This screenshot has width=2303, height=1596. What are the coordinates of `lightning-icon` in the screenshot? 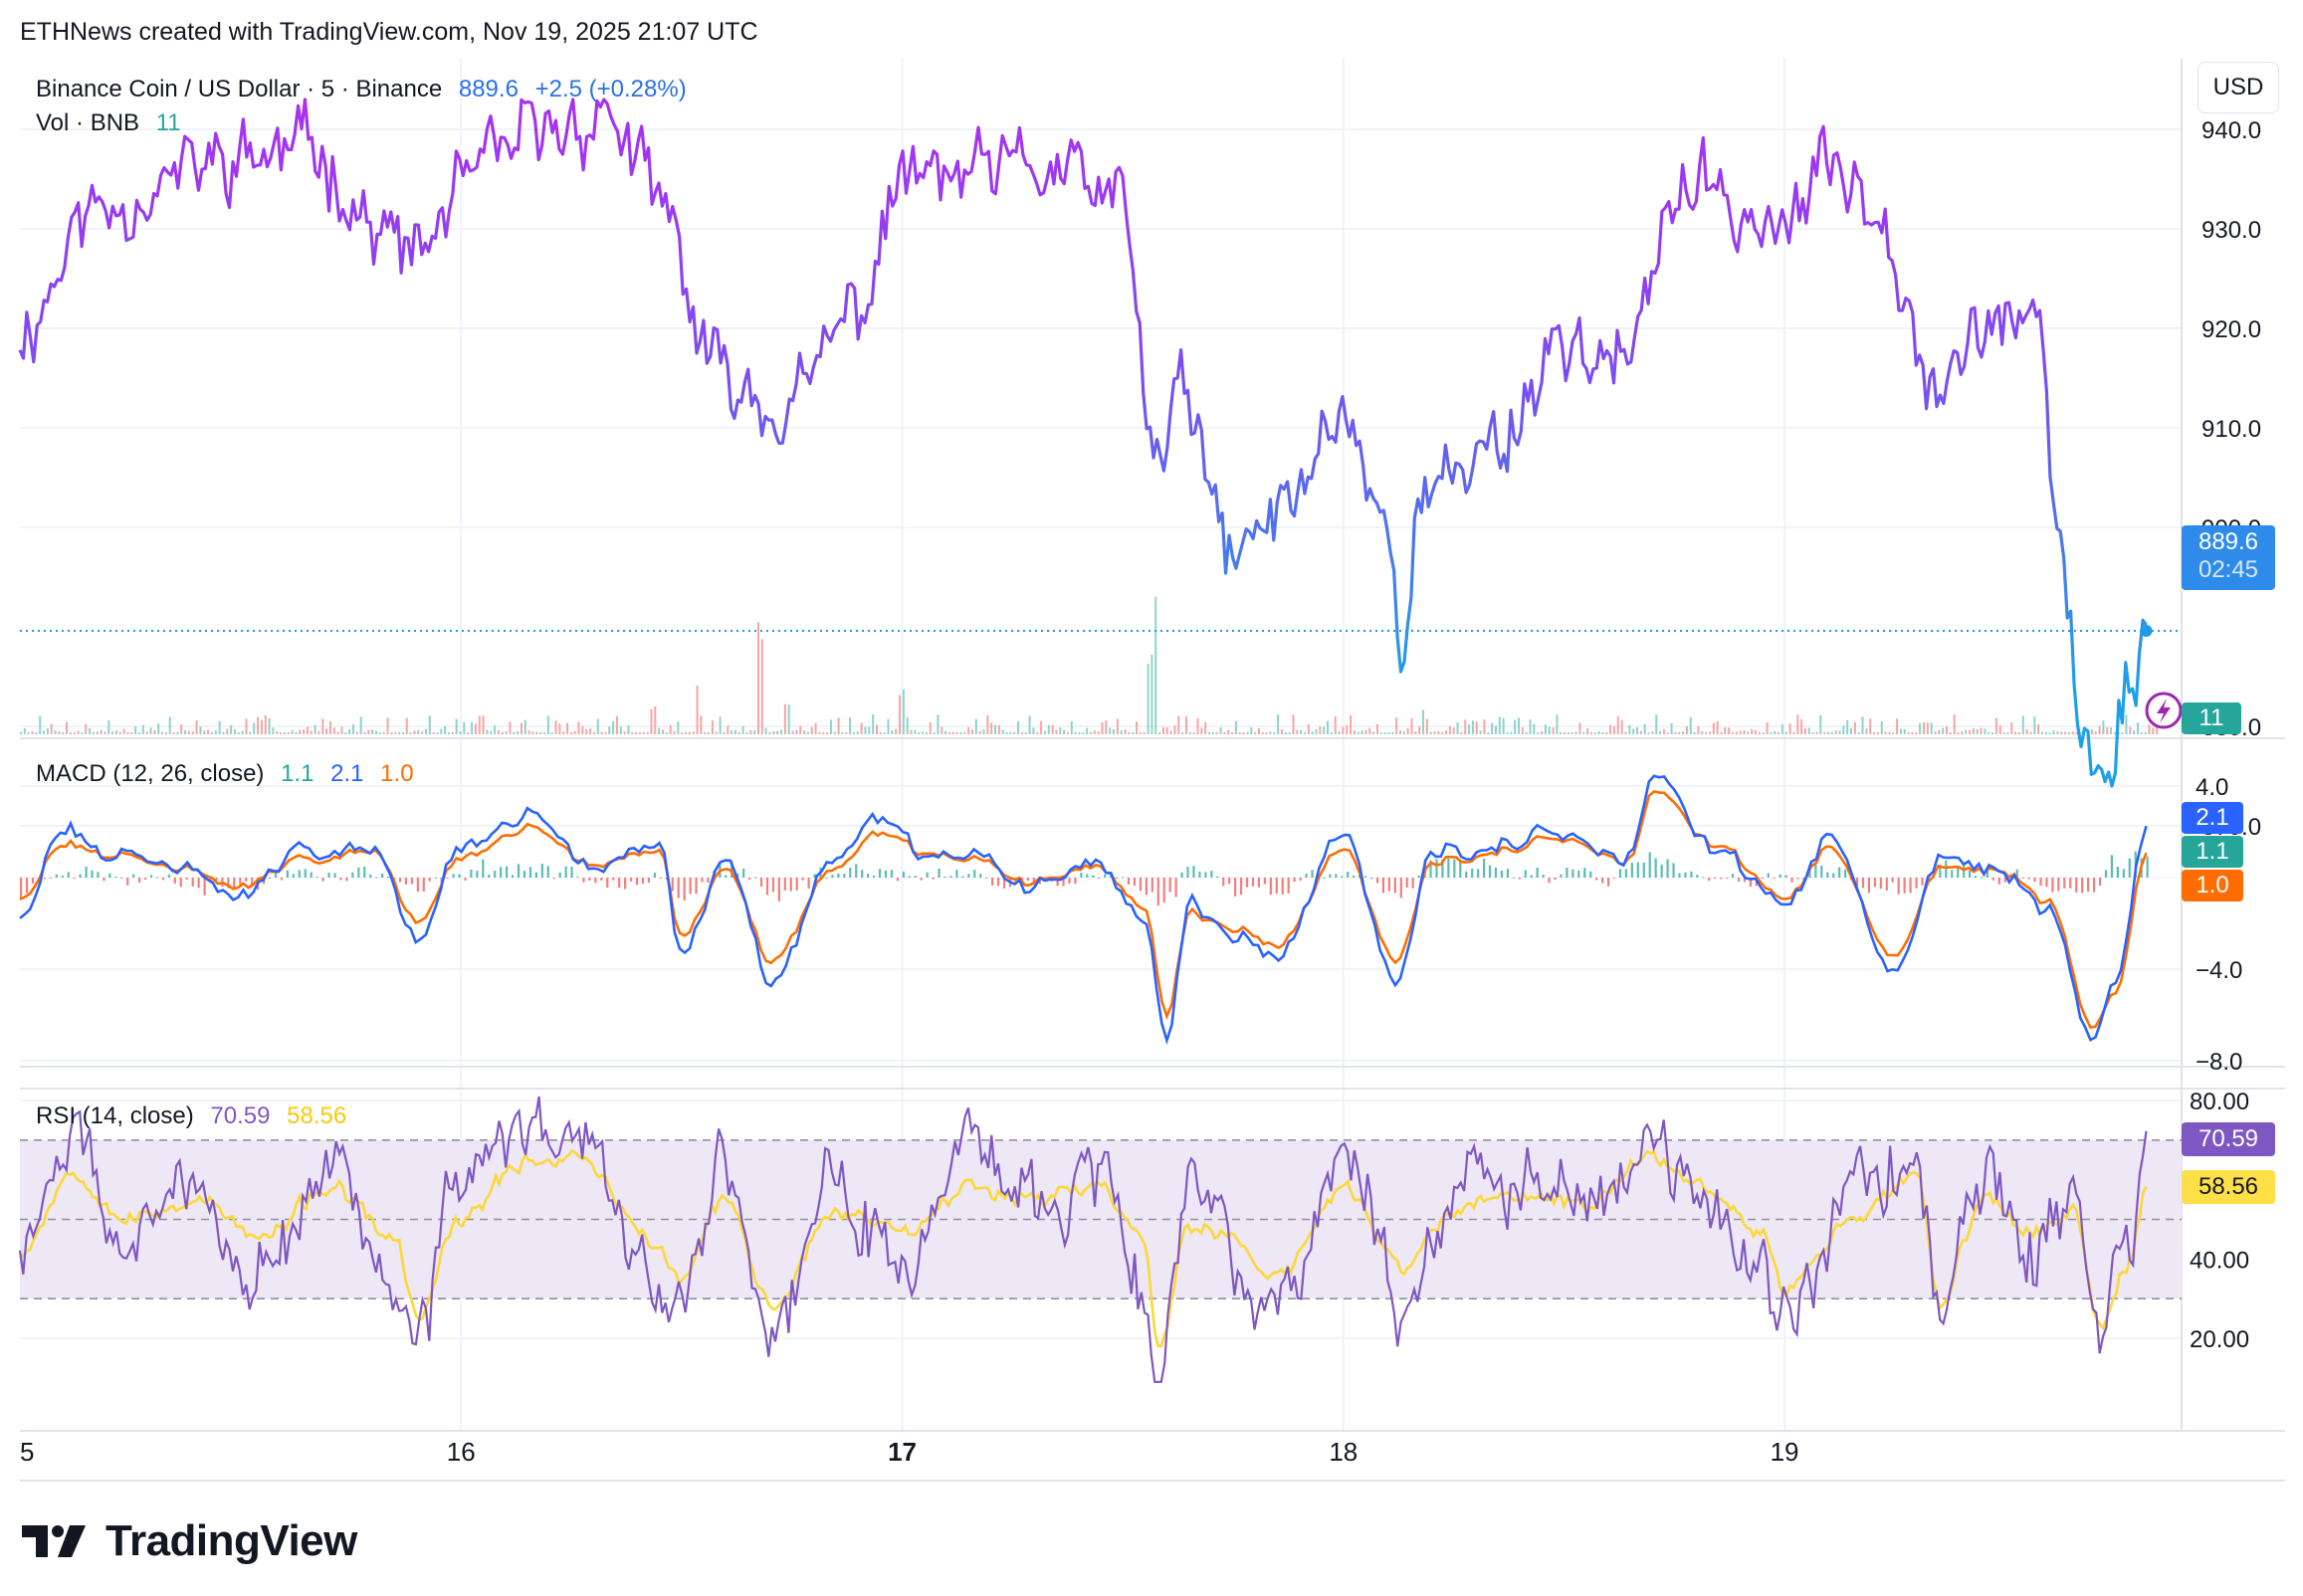 It's located at (2164, 711).